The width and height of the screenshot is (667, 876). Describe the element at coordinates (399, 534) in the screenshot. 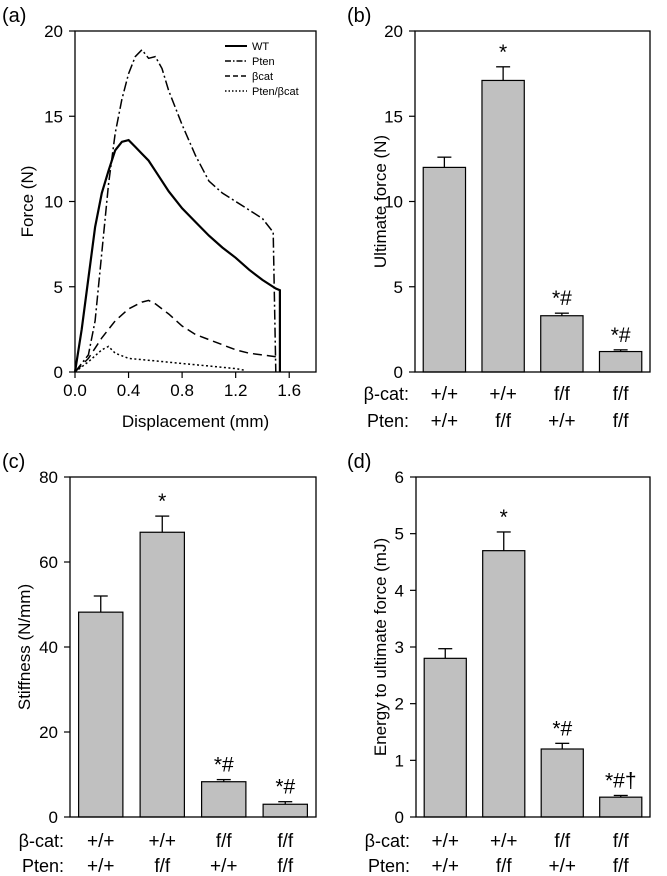

I see `y-tick-label-d: 5` at that location.